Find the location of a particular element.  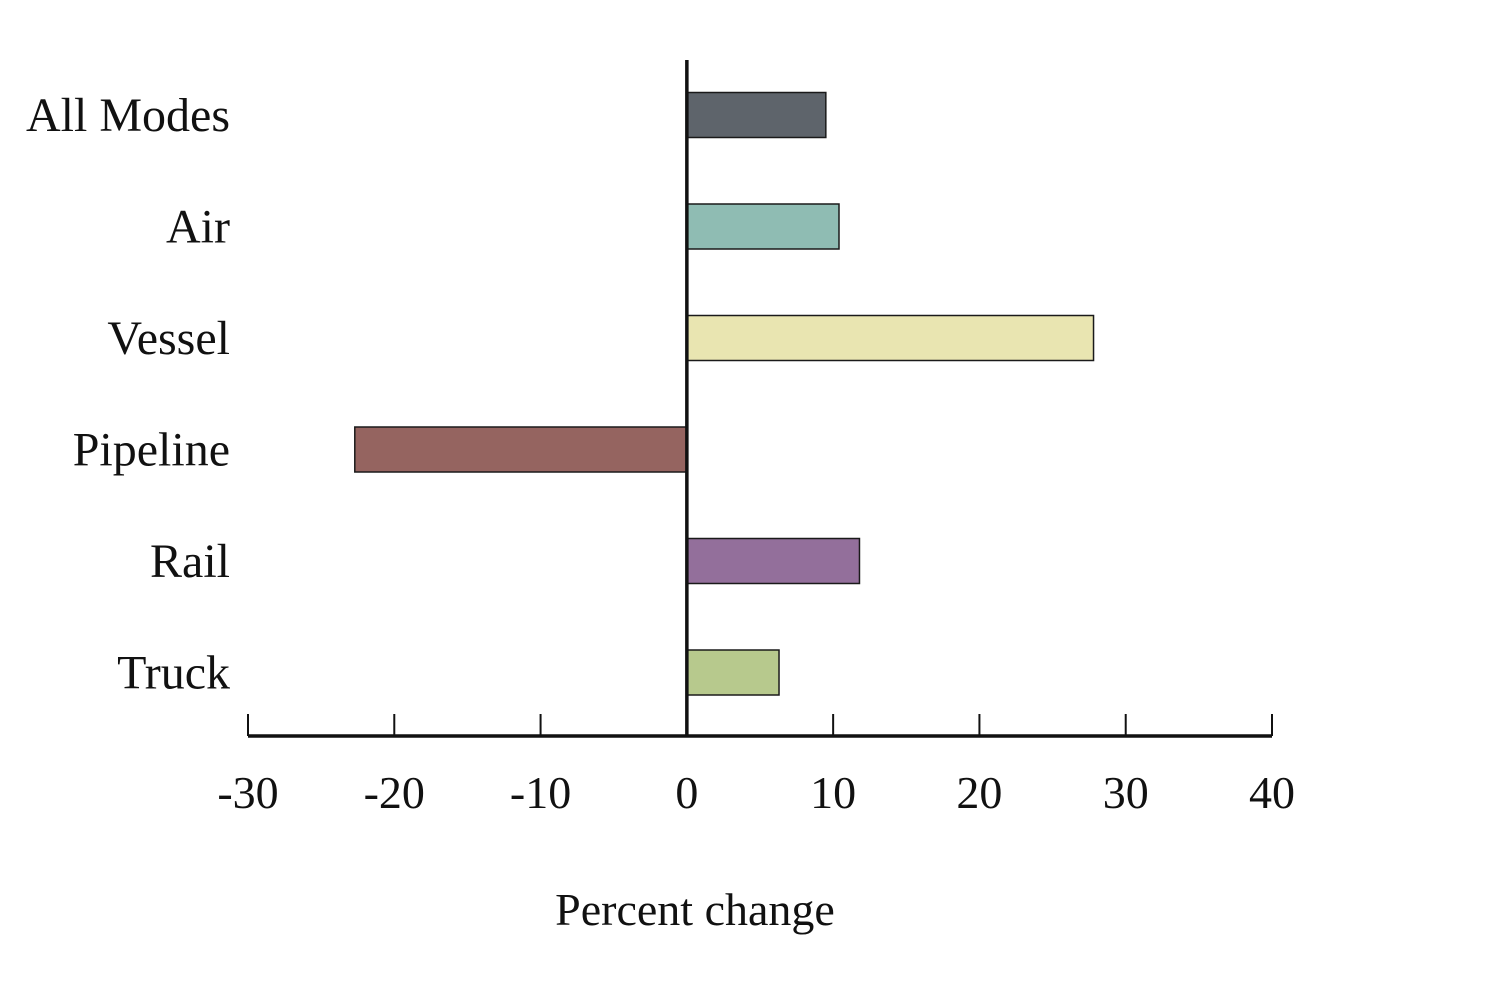

bar-all-modes is located at coordinates (756, 115).